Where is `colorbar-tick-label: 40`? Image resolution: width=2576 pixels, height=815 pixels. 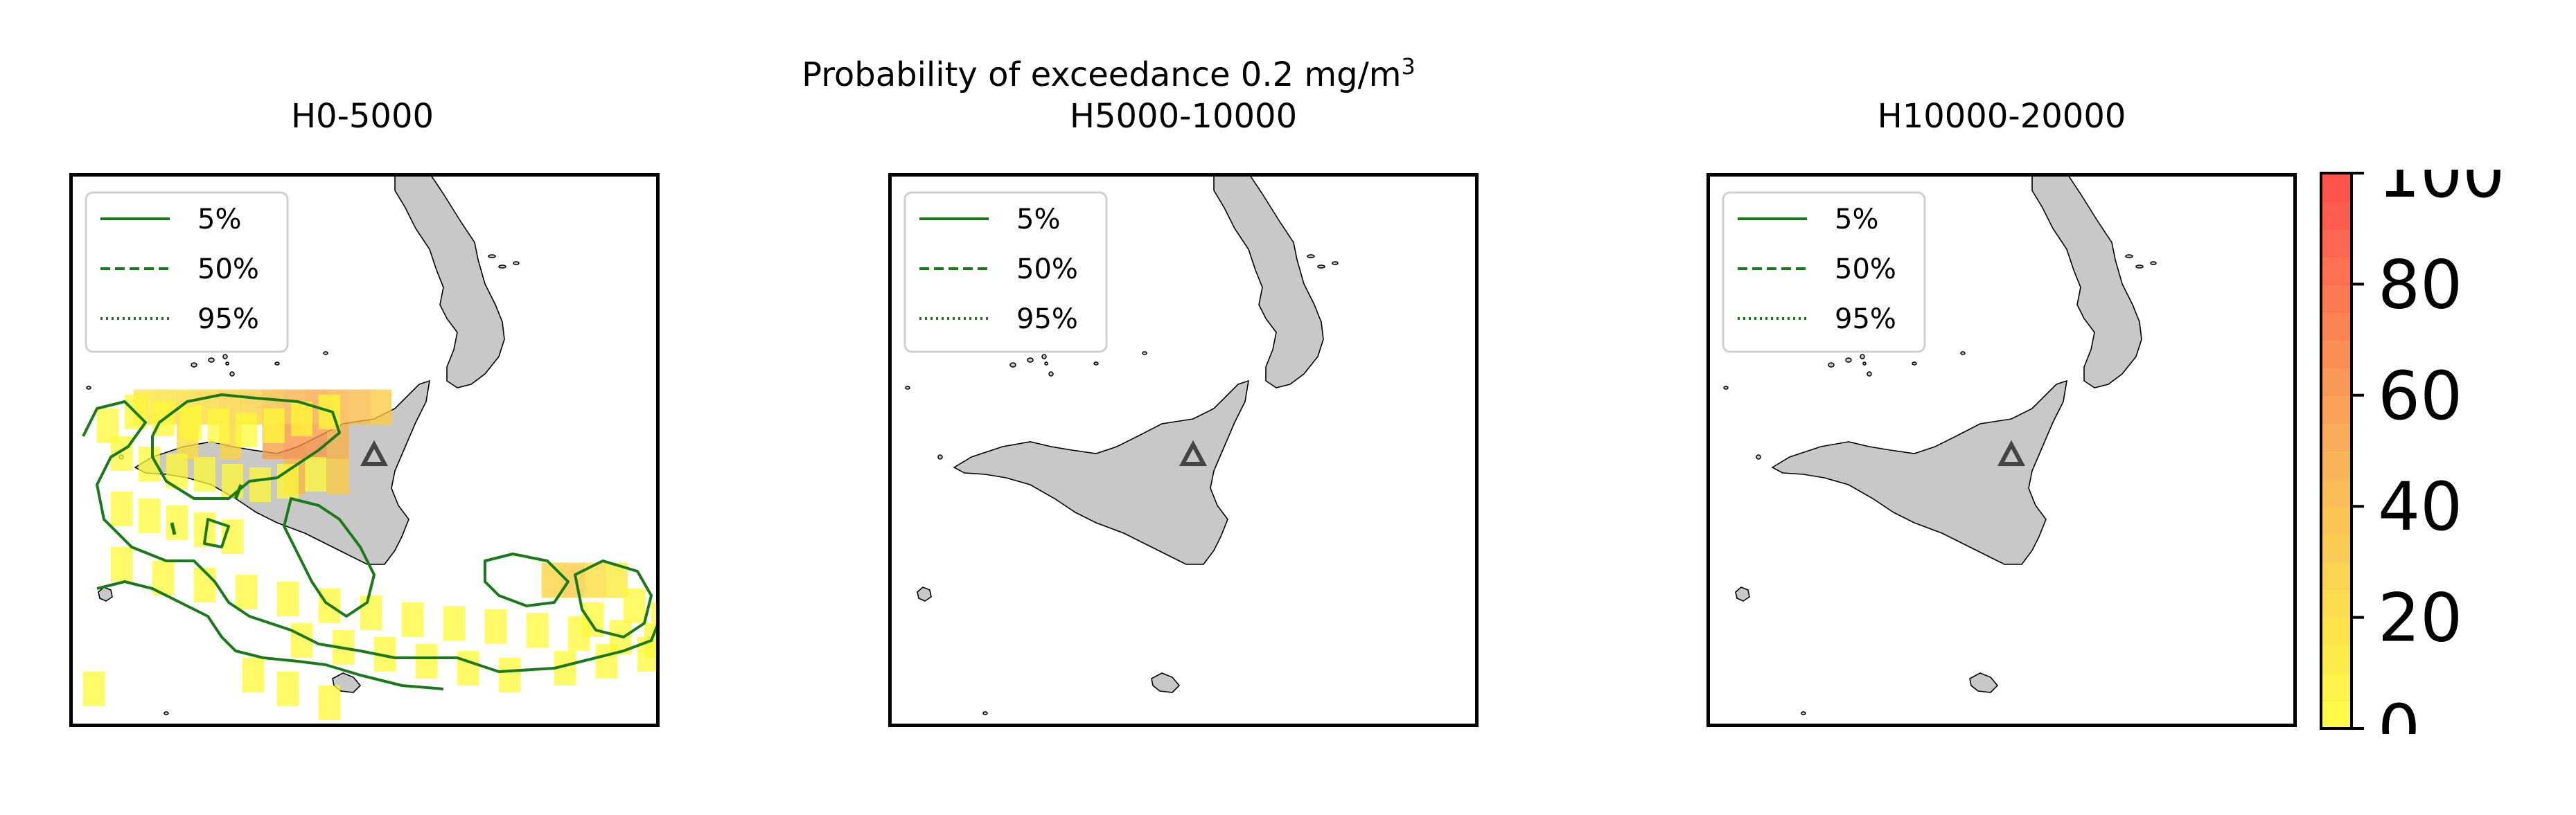 colorbar-tick-label: 40 is located at coordinates (2420, 507).